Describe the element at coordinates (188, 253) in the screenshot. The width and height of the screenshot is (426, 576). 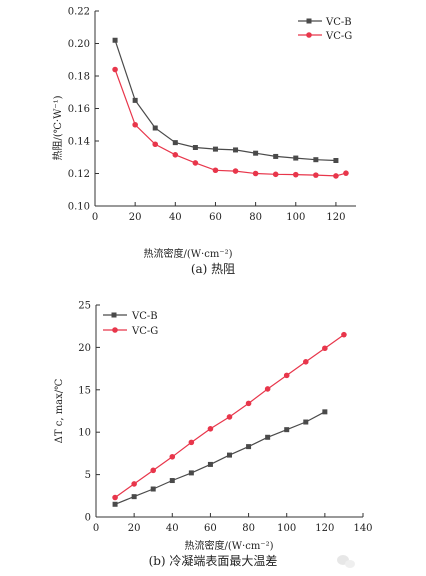
I see `chart-a-x-label: 热流密度/(W·cm⁻²)` at that location.